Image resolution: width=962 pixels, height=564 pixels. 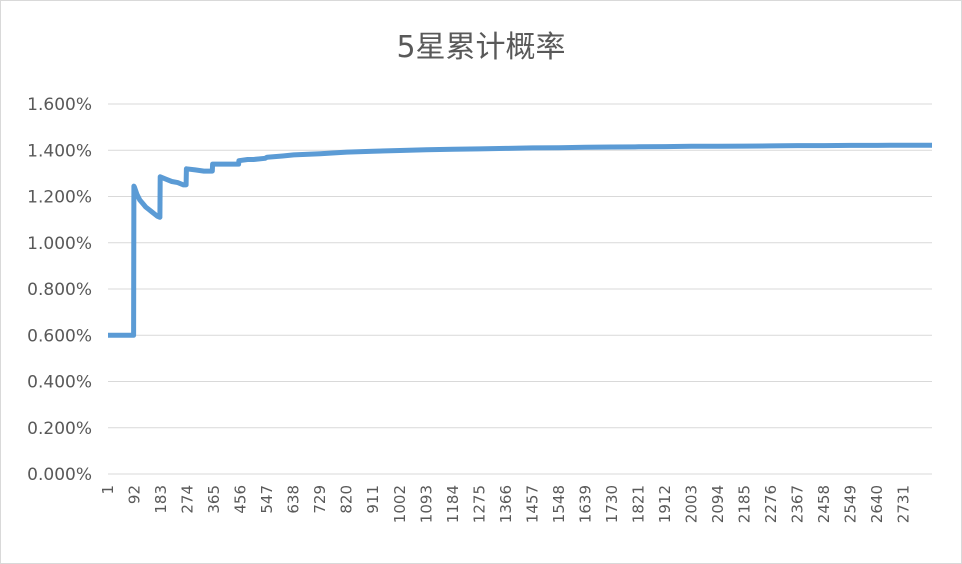 I want to click on x-tick-label: 1, so click(x=108, y=490).